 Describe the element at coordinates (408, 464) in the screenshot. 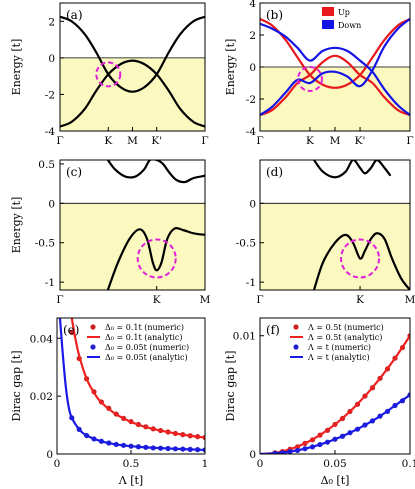

I see `x-tick-label: 0.1` at that location.